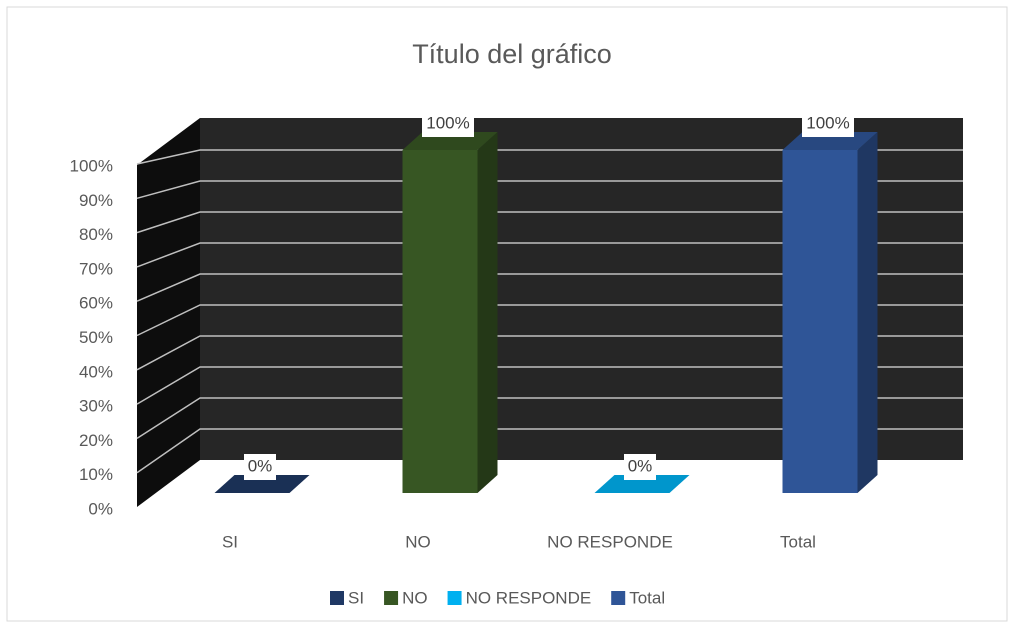 The image size is (1014, 628). What do you see at coordinates (96, 474) in the screenshot?
I see `y-tick-label: 10%` at bounding box center [96, 474].